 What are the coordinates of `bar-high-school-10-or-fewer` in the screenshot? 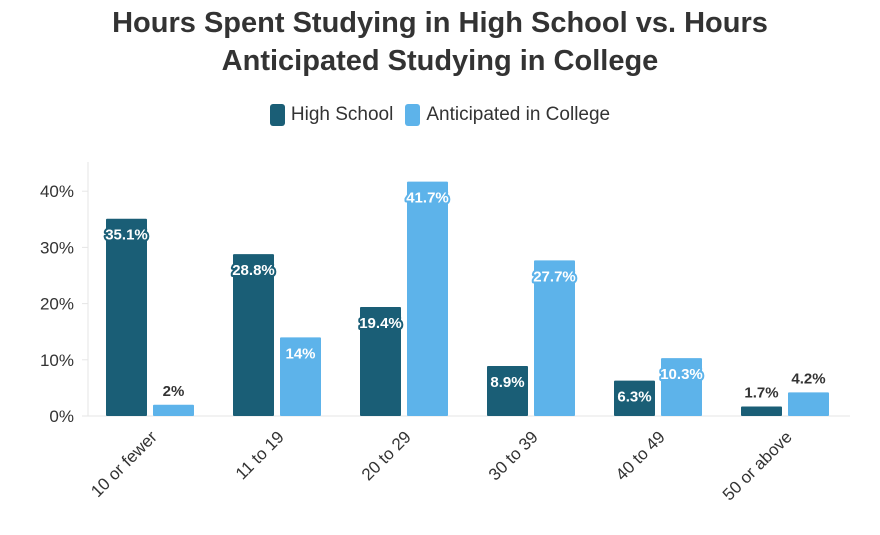 It's located at (126, 317).